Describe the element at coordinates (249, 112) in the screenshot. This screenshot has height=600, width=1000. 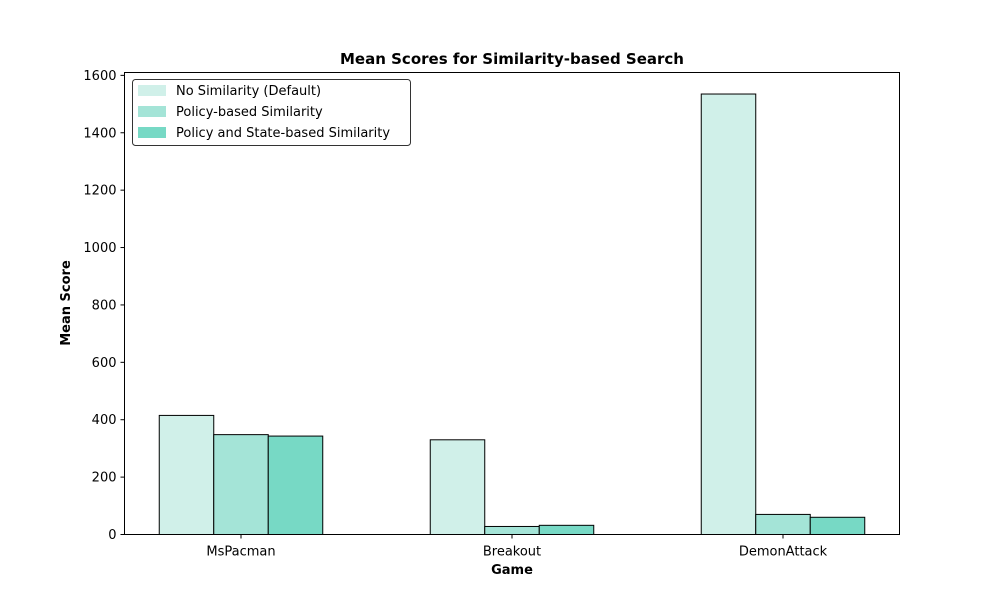
I see `legend-label: Policy-based Similarity` at that location.